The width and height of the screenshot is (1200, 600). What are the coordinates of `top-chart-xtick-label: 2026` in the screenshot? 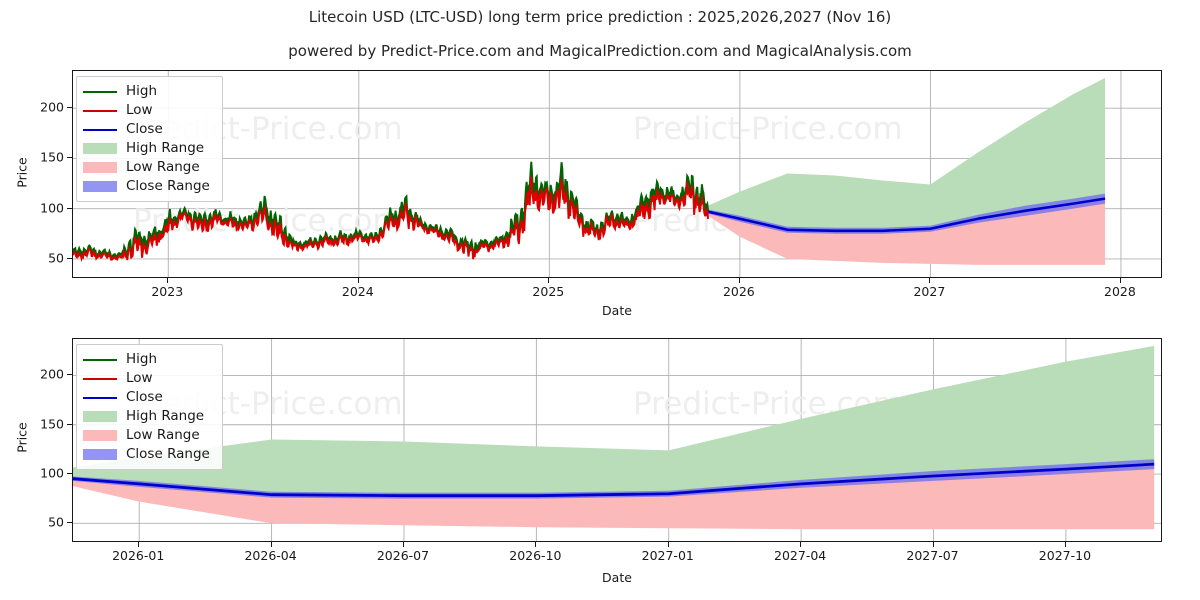 It's located at (738, 291).